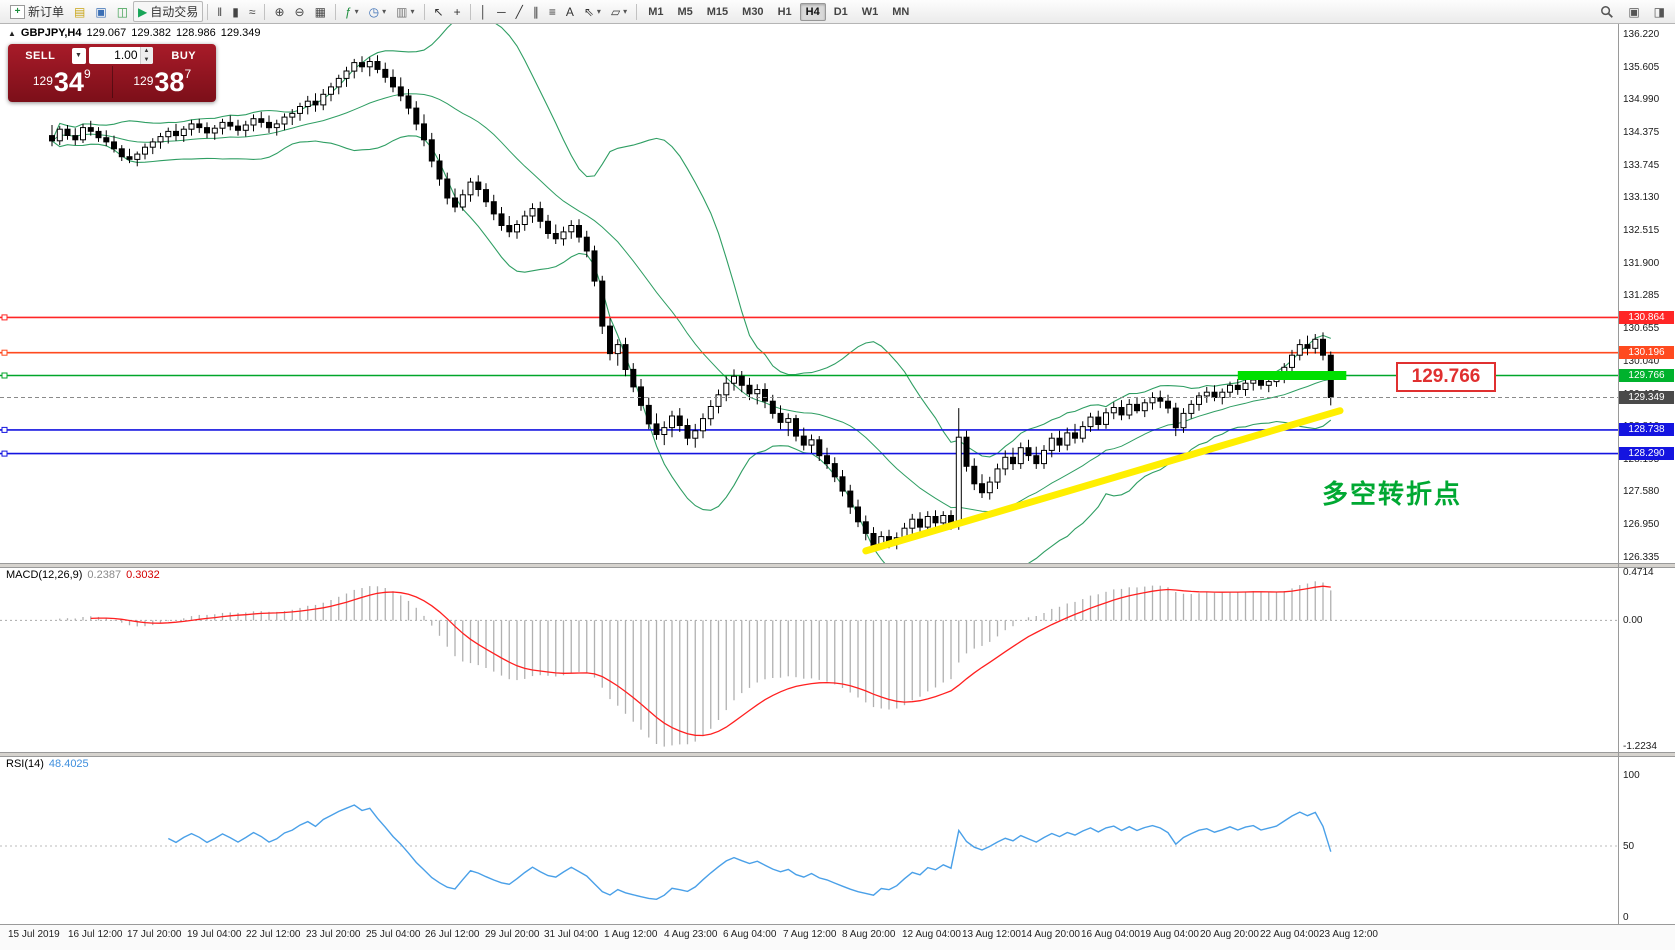 This screenshot has width=1675, height=950. What do you see at coordinates (710, 661) in the screenshot?
I see `macd-signal-line` at bounding box center [710, 661].